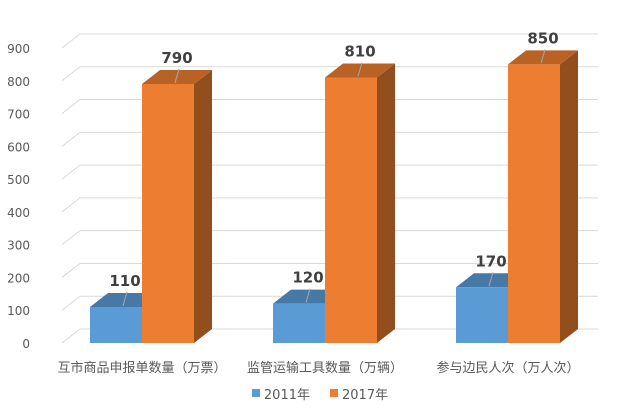 The image size is (640, 416). I want to click on data-label-2-2: 810, so click(359, 52).